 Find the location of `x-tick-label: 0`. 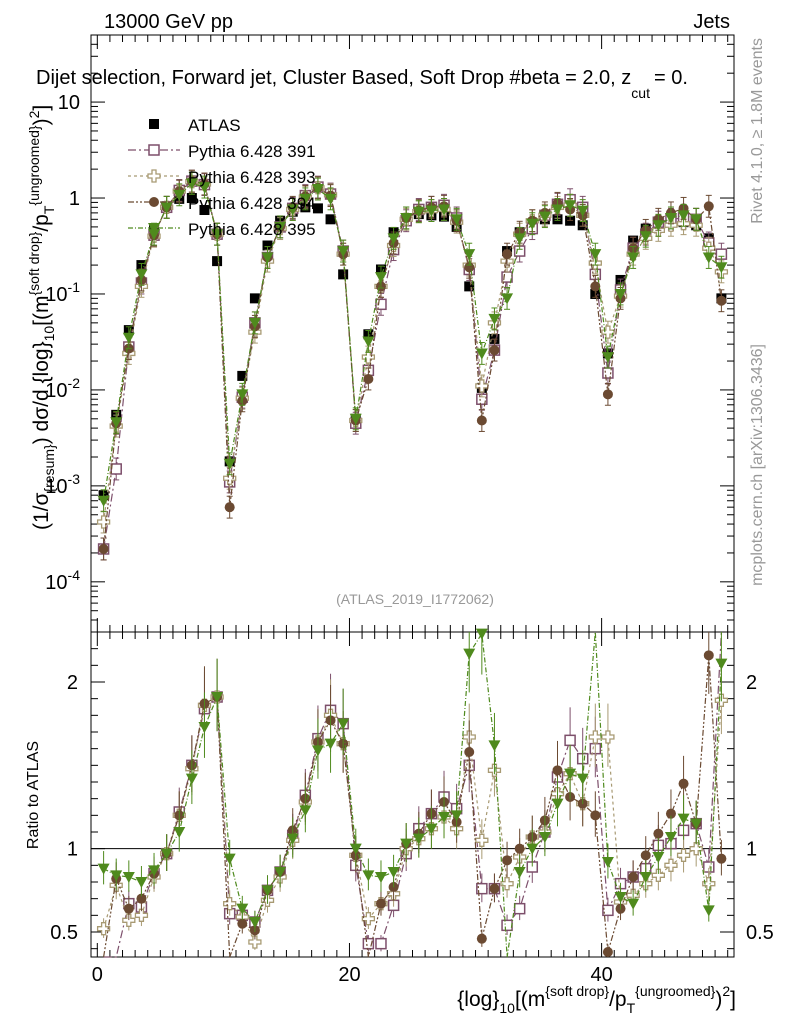

x-tick-label: 0 is located at coordinates (97, 975).